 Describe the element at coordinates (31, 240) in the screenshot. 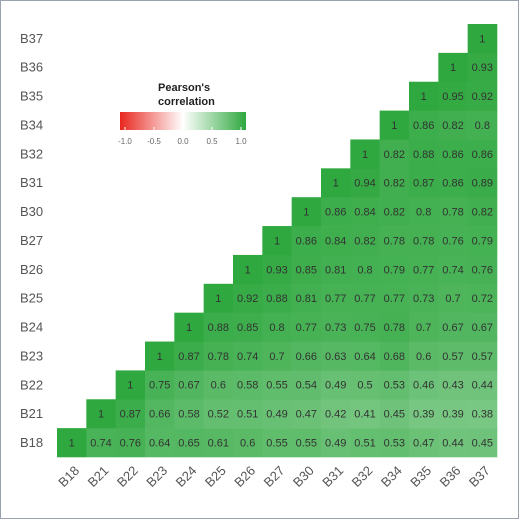

I see `y-tick-label: B27` at that location.